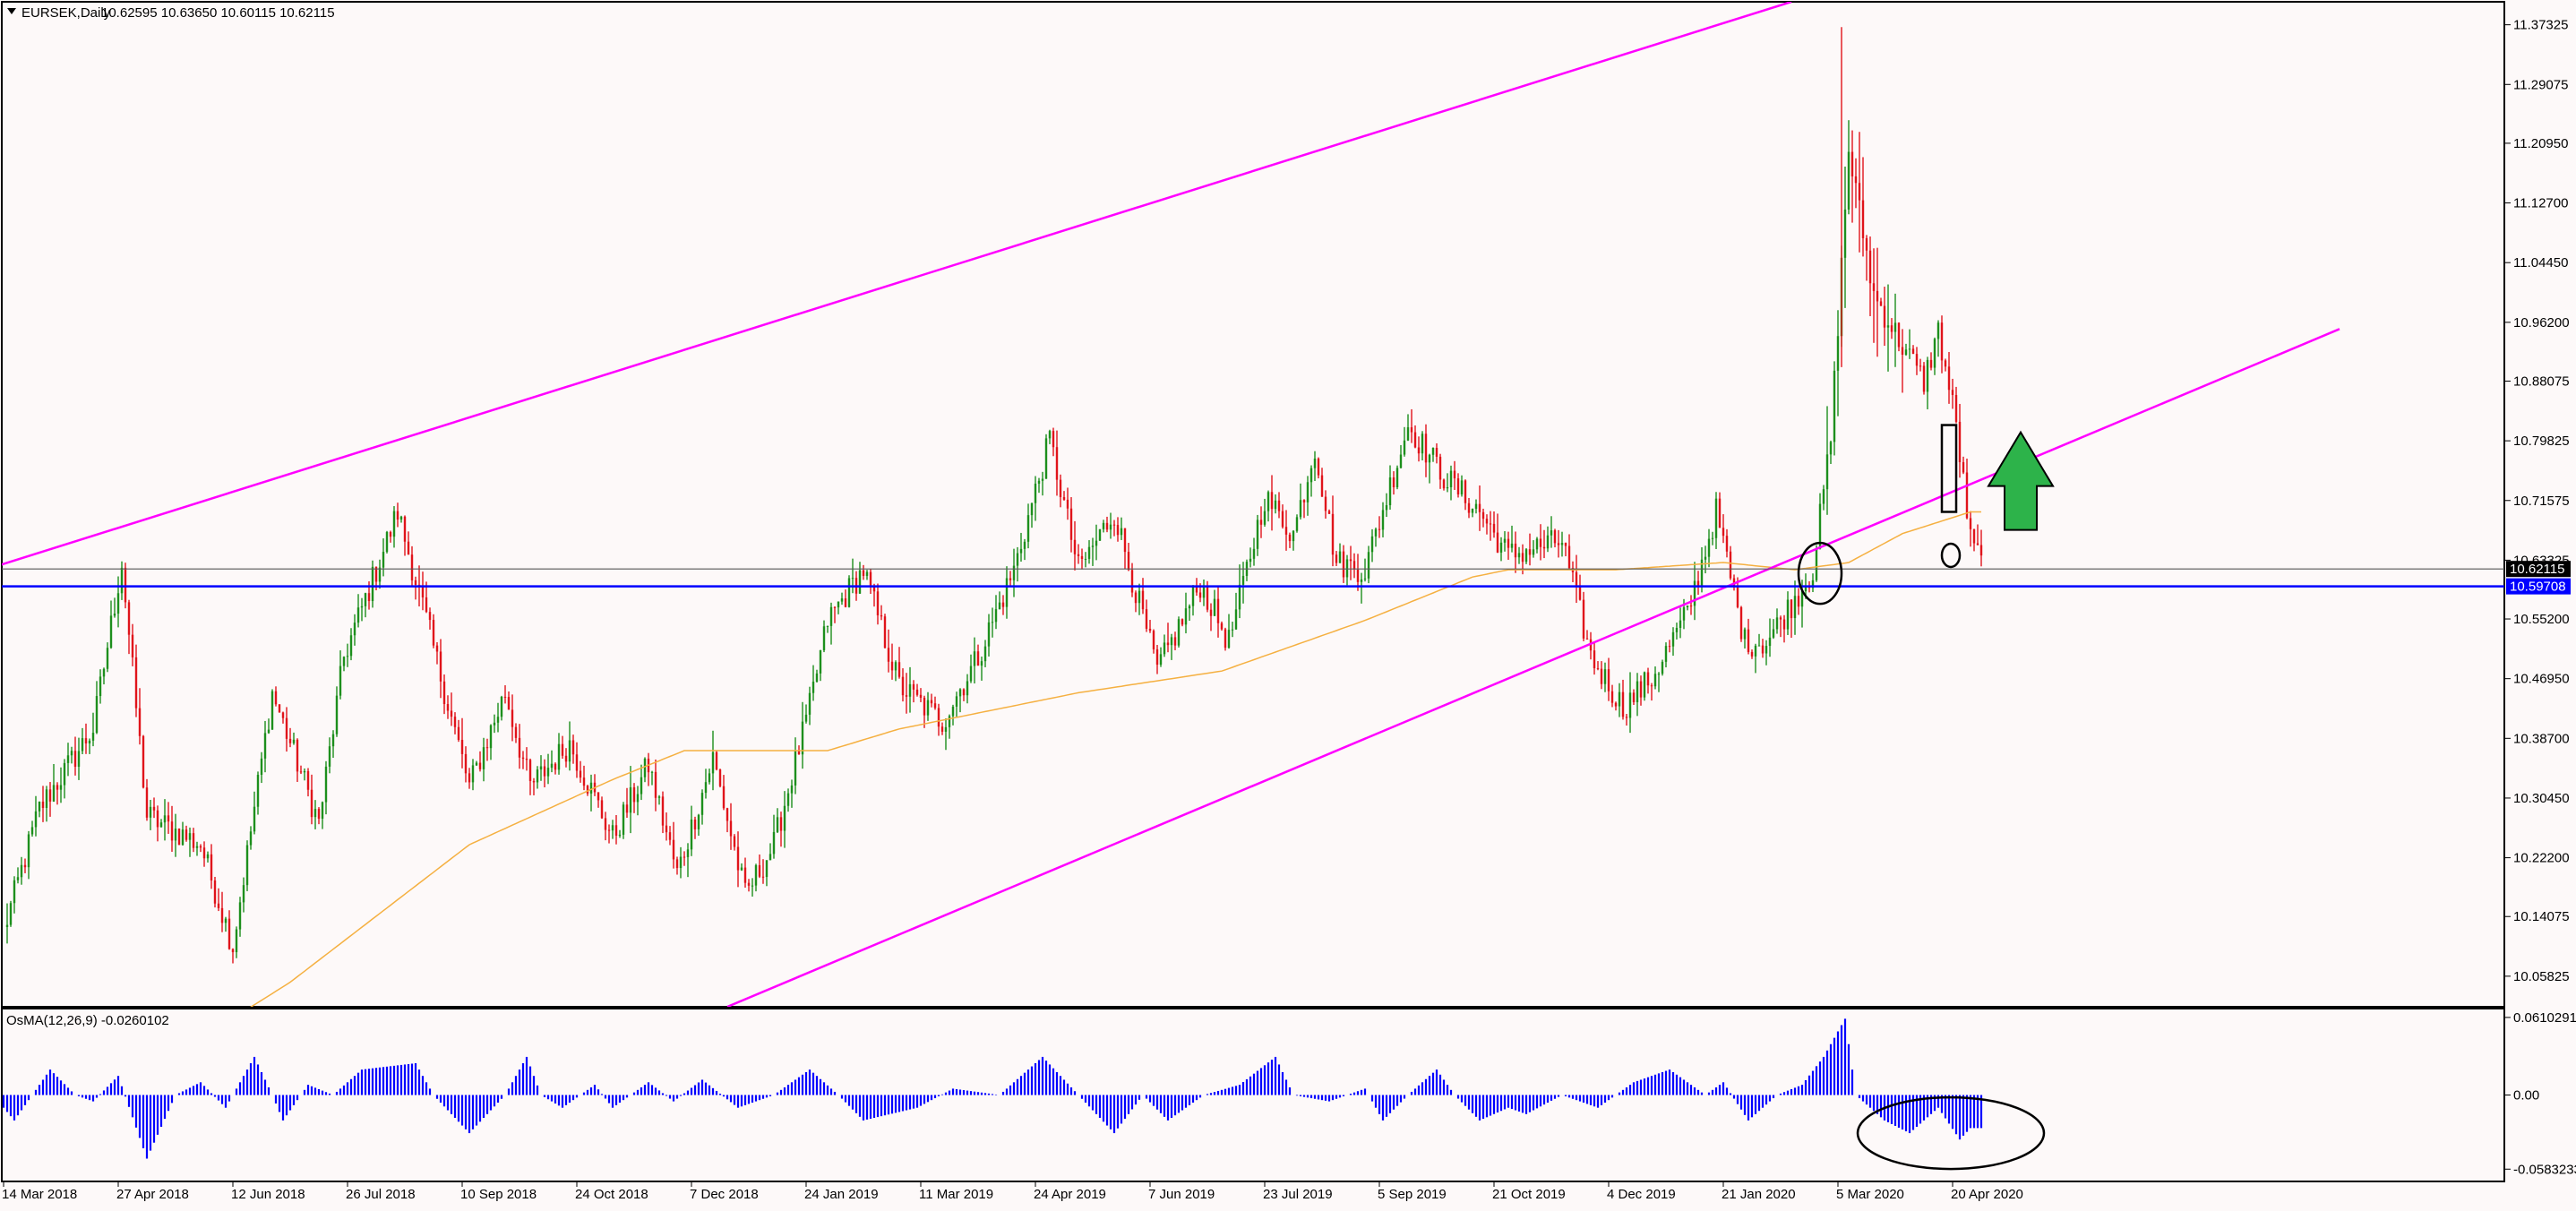 Image resolution: width=2576 pixels, height=1211 pixels. What do you see at coordinates (1181, 1194) in the screenshot?
I see `x-tick-label: 7 Jun 2019` at bounding box center [1181, 1194].